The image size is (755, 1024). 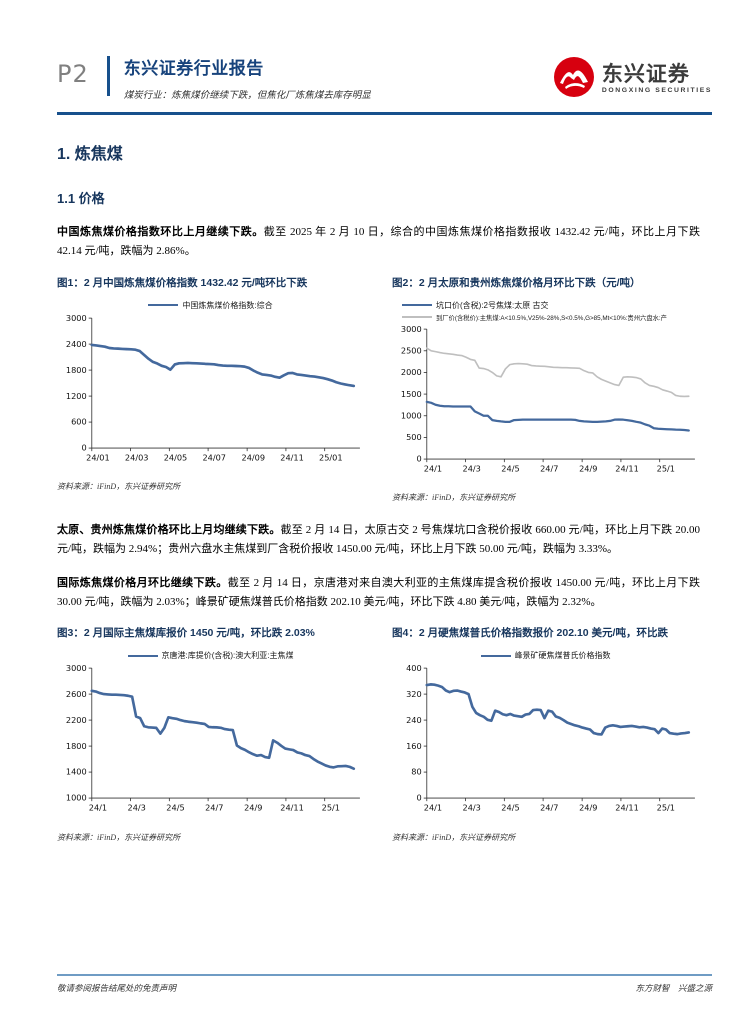 What do you see at coordinates (214, 457) in the screenshot?
I see `svg-text: 24/07` at bounding box center [214, 457].